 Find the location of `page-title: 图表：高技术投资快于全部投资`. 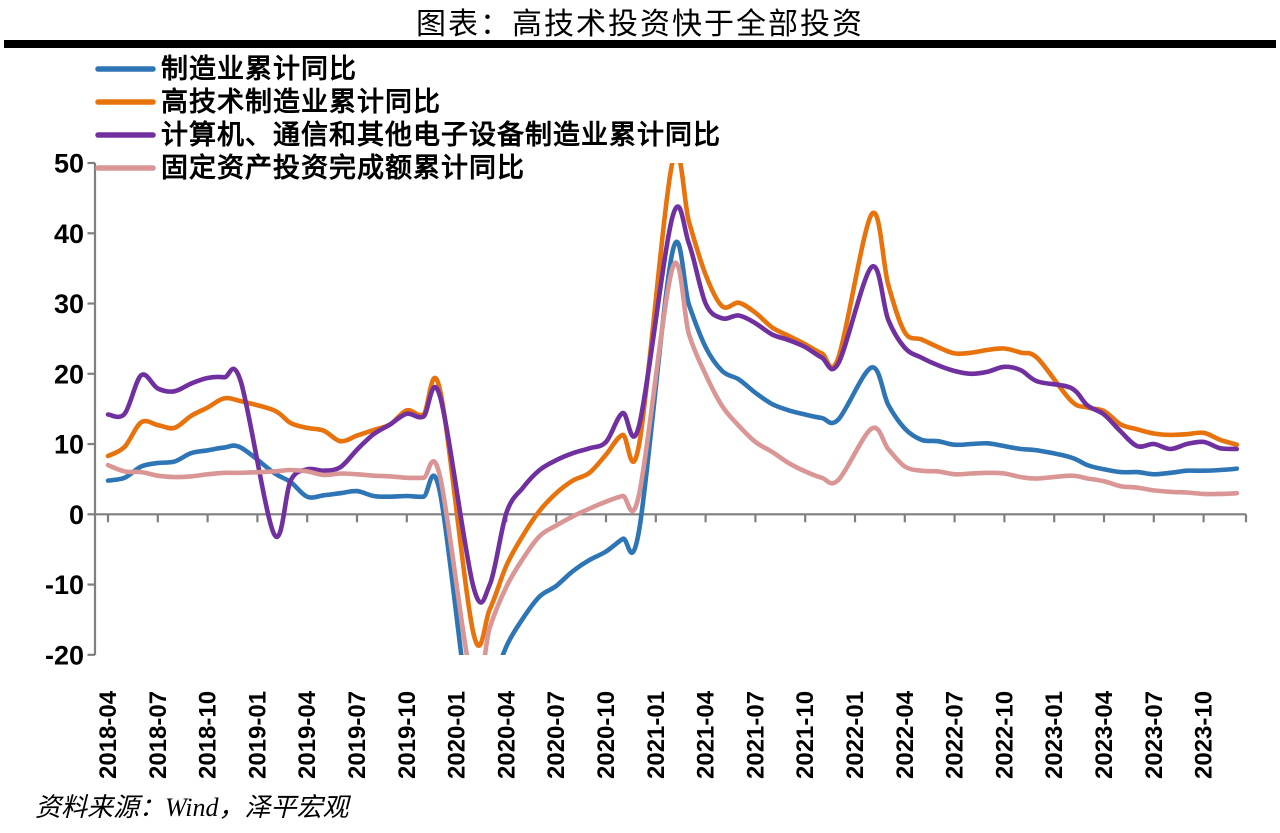

page-title: 图表：高技术投资快于全部投资 is located at coordinates (640, 24).